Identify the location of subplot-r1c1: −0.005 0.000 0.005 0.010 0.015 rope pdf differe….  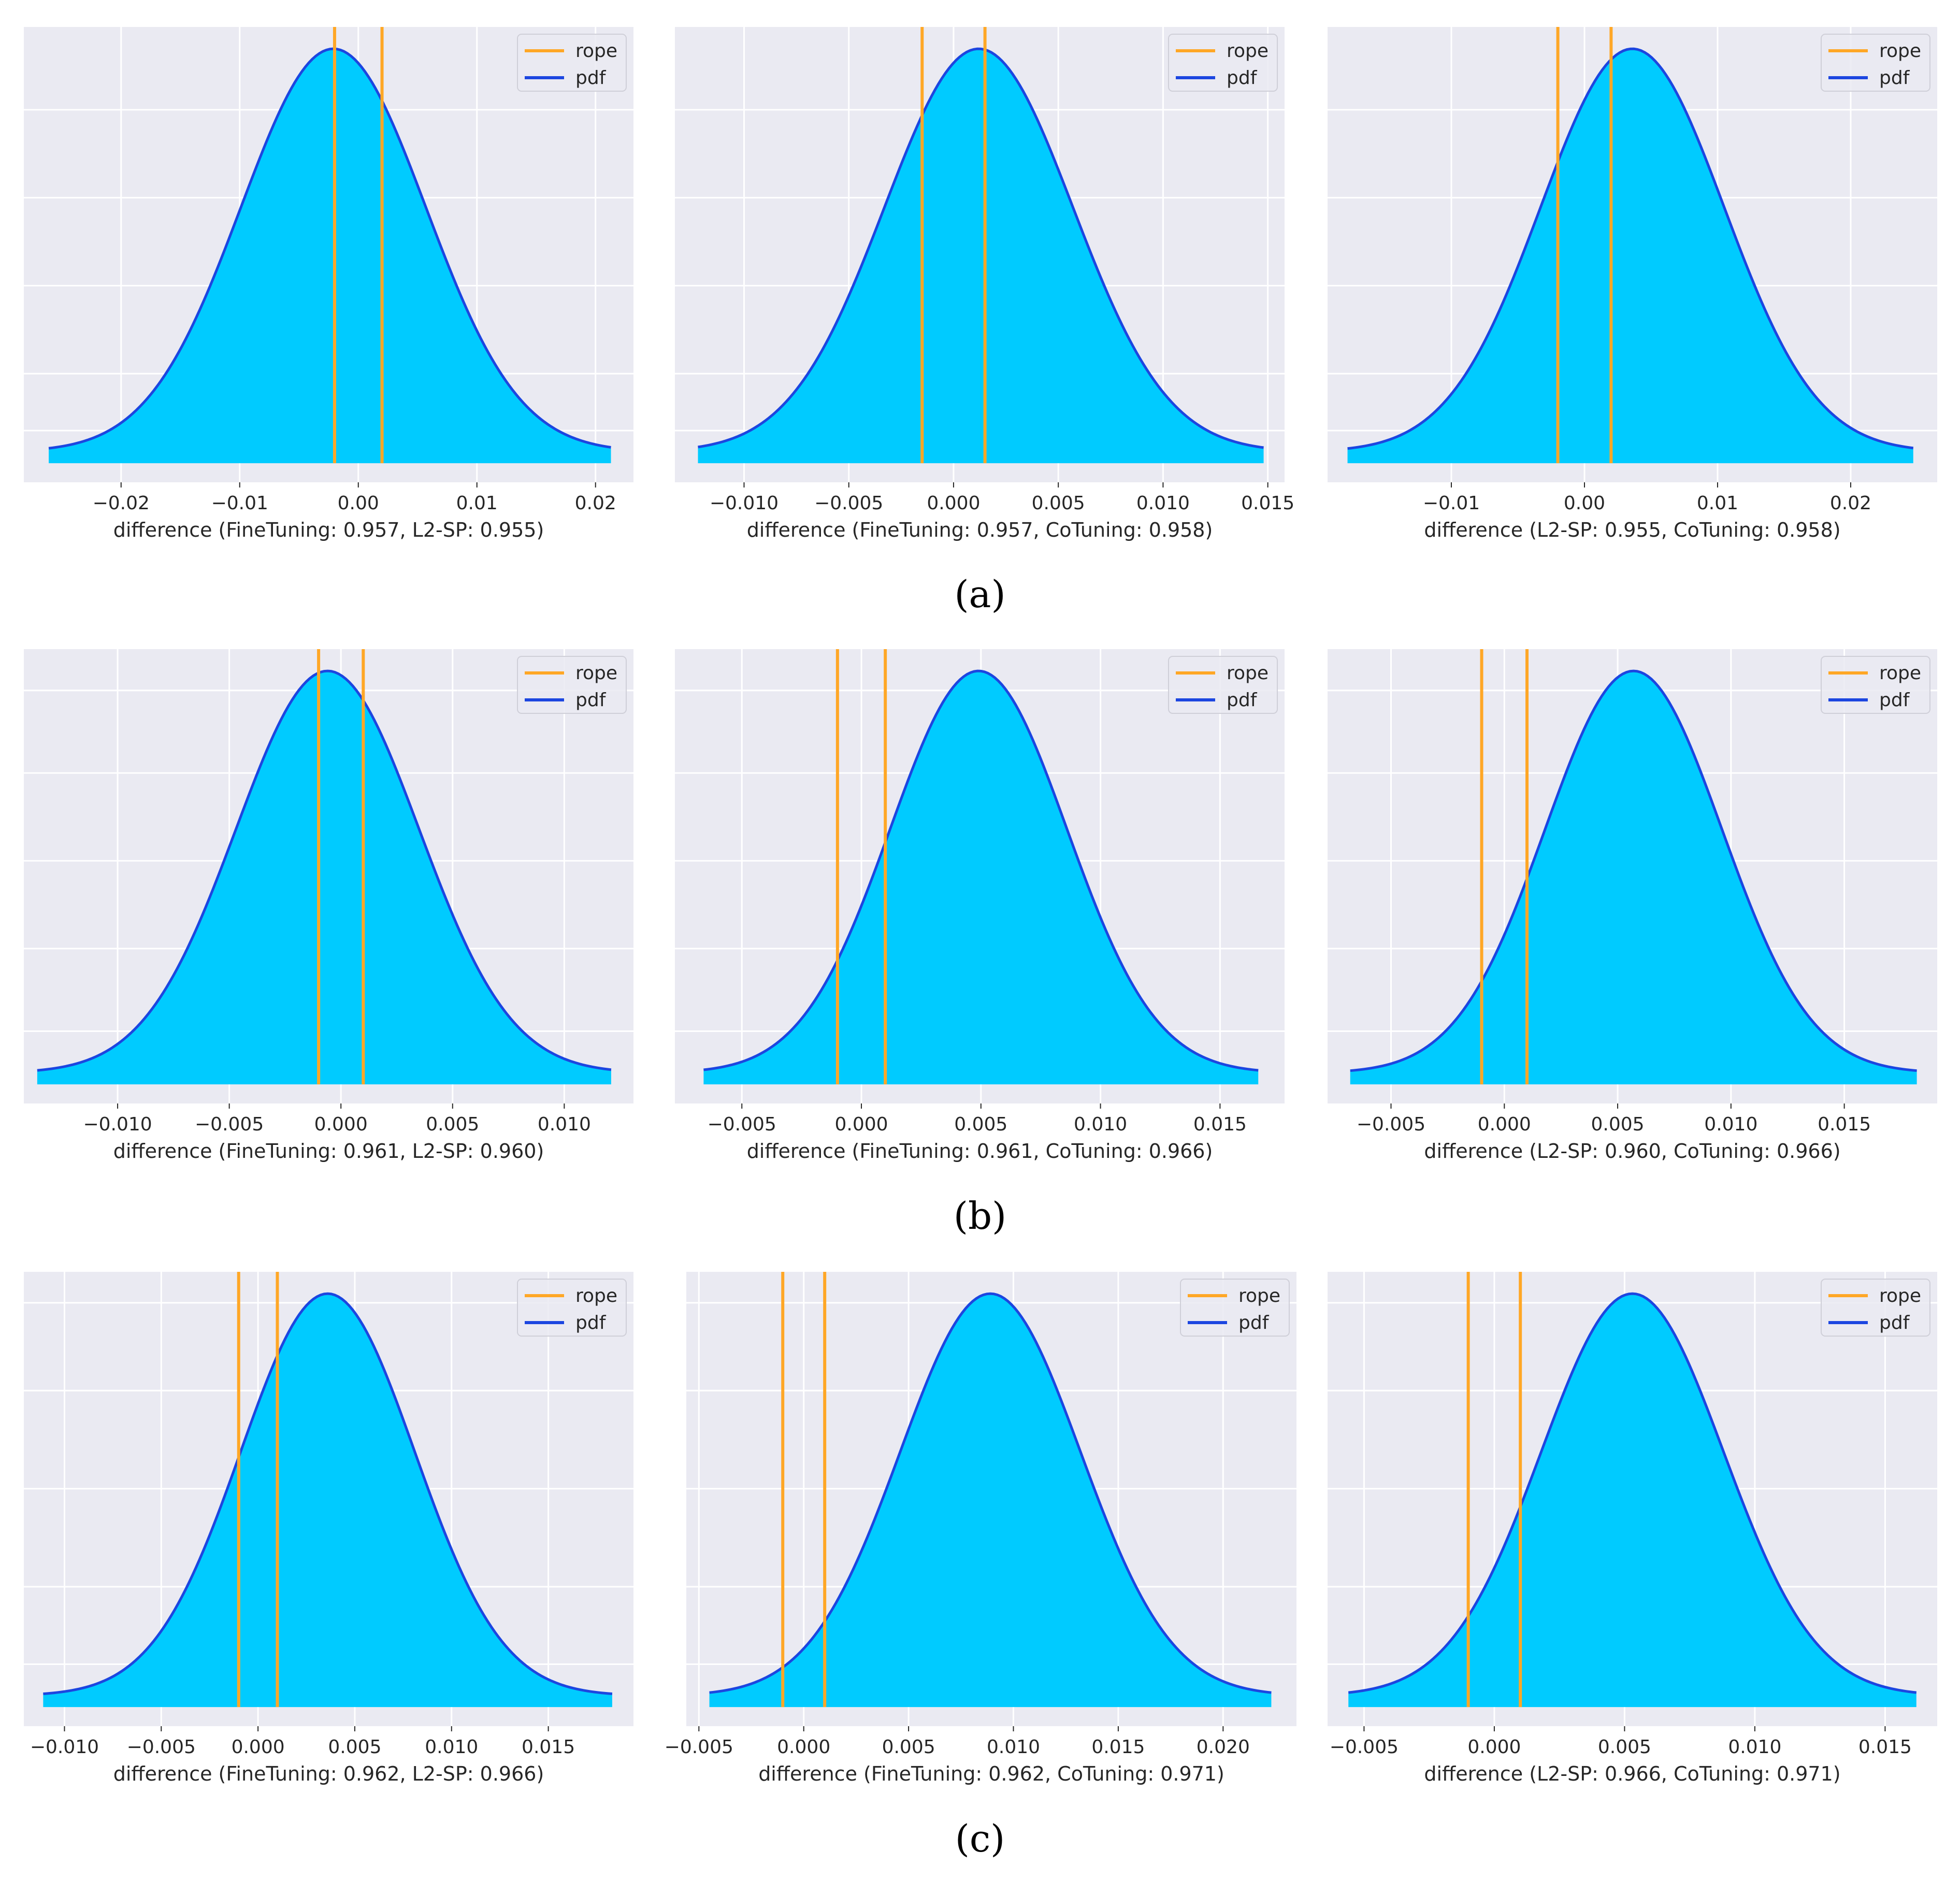
(980, 906).